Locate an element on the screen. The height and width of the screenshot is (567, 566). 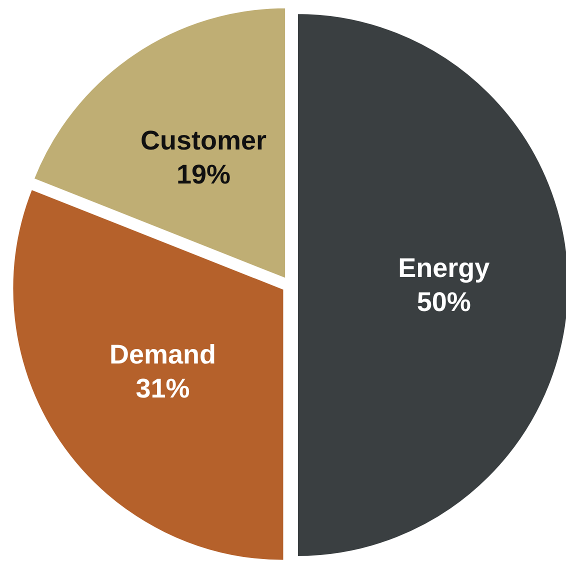
data-label: 19% is located at coordinates (203, 175).